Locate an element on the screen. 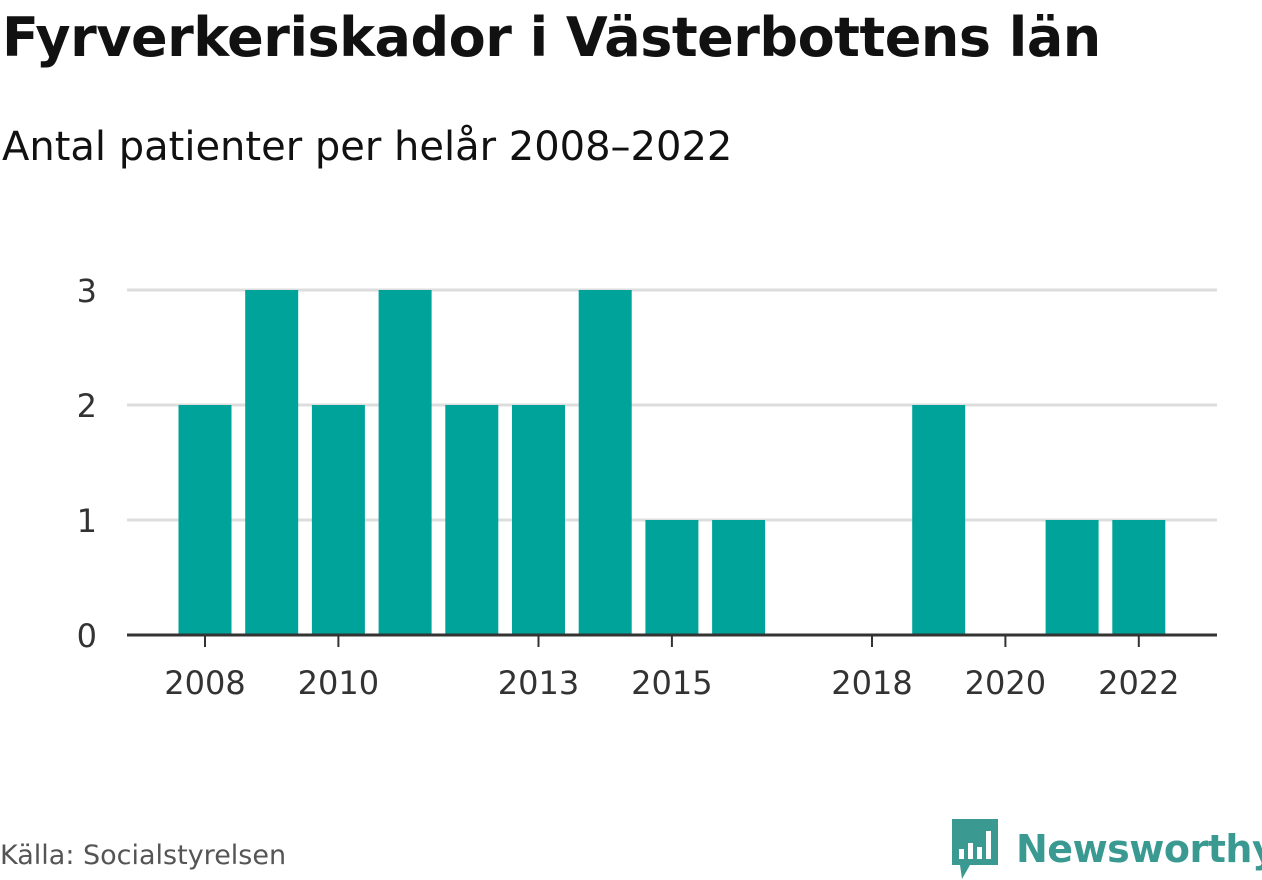 This screenshot has width=1262, height=880. x-tick-label: 2018 is located at coordinates (871, 683).